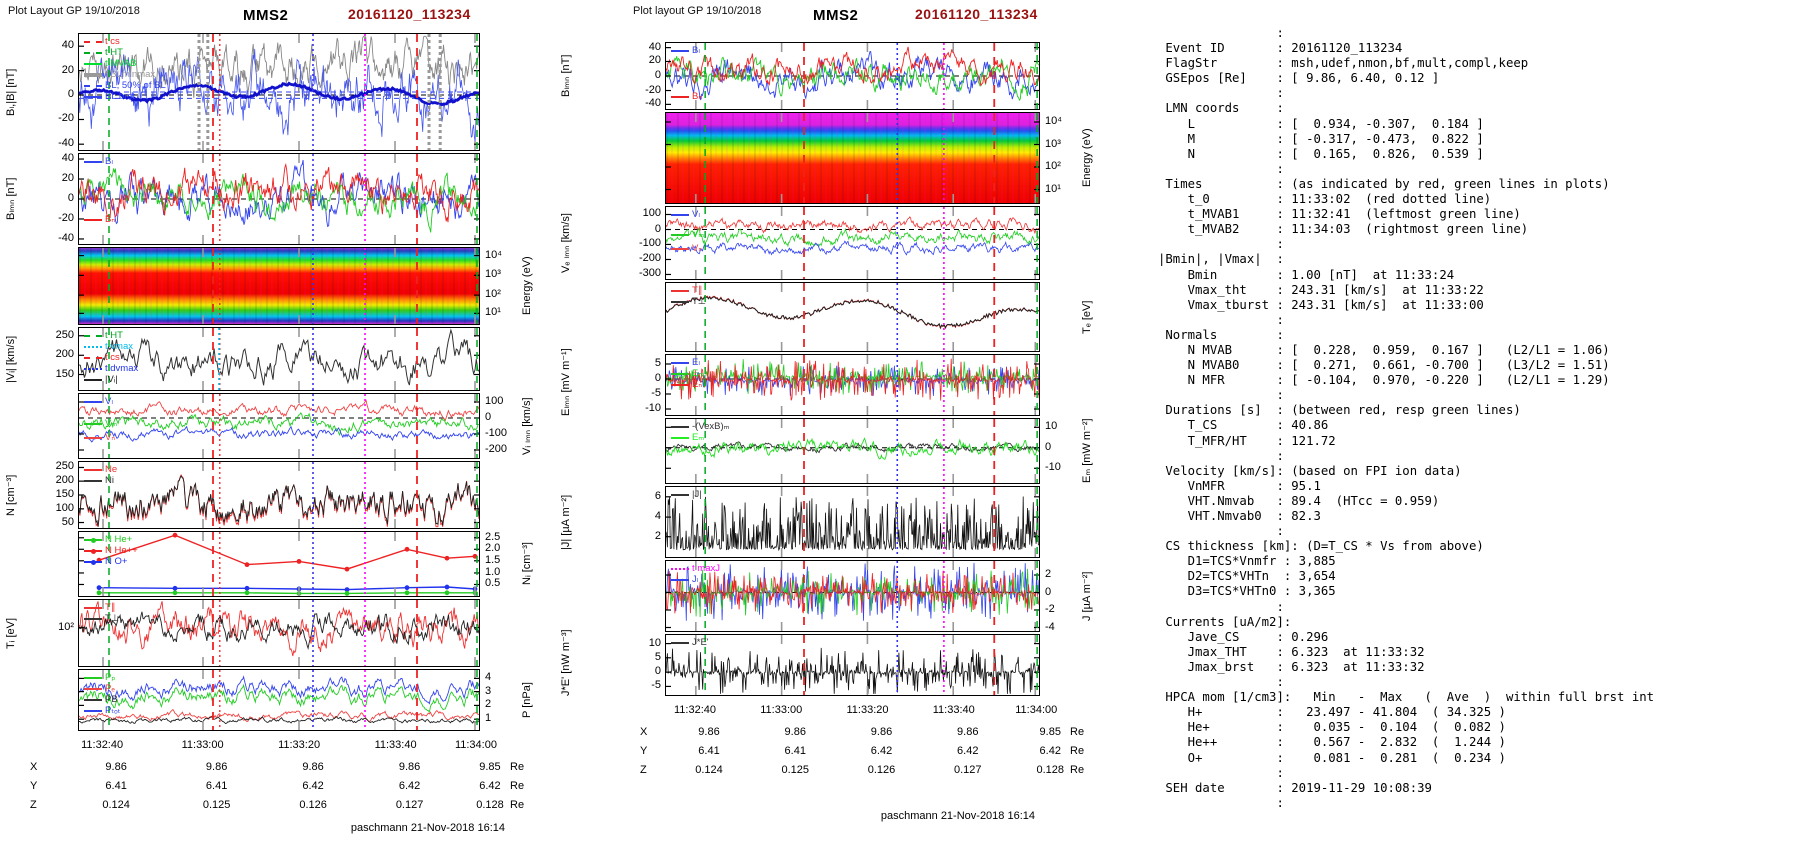 This screenshot has width=1804, height=841. What do you see at coordinates (493, 254) in the screenshot?
I see `y-tick-label: 10⁴` at bounding box center [493, 254].